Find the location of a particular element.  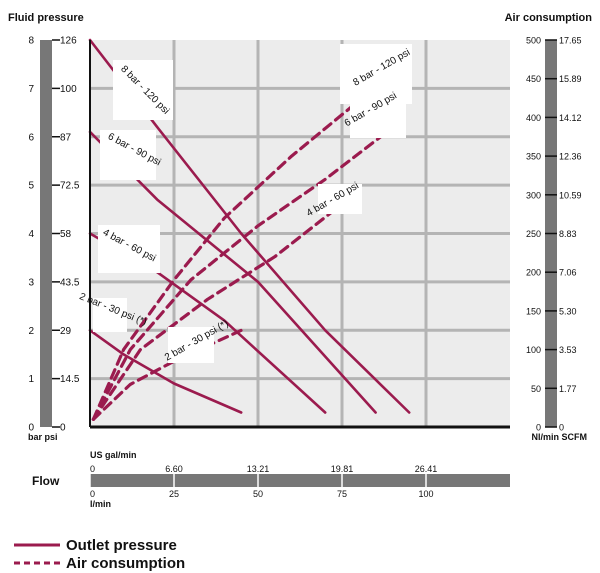

outlet-pressure-curve is located at coordinates (165, 371).